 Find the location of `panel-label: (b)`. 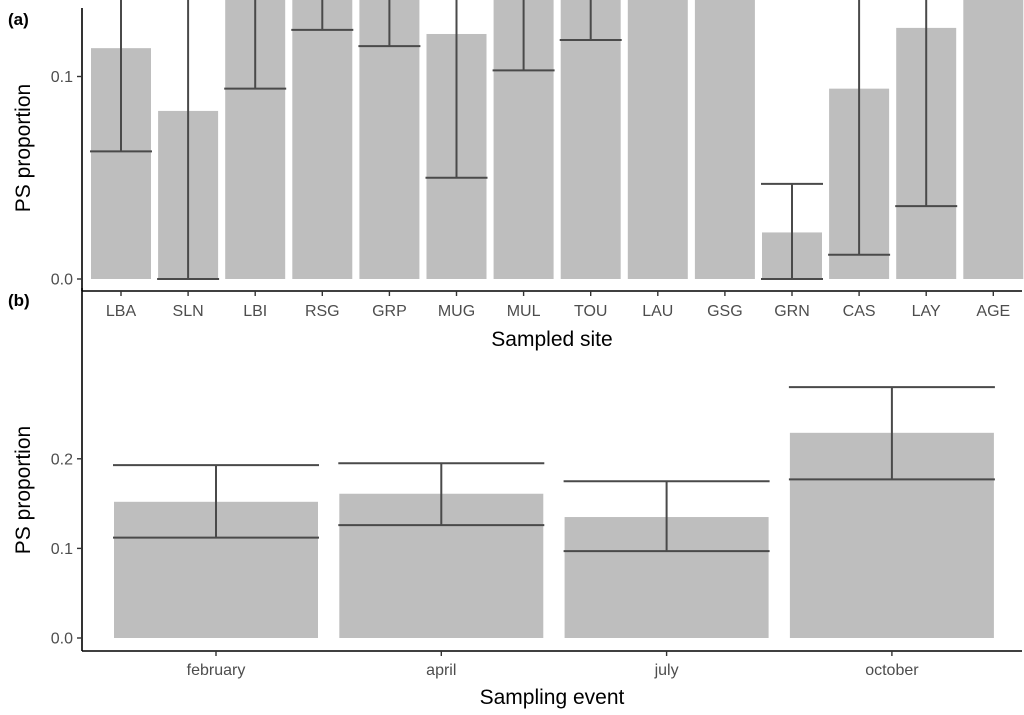

panel-label: (b) is located at coordinates (19, 300).